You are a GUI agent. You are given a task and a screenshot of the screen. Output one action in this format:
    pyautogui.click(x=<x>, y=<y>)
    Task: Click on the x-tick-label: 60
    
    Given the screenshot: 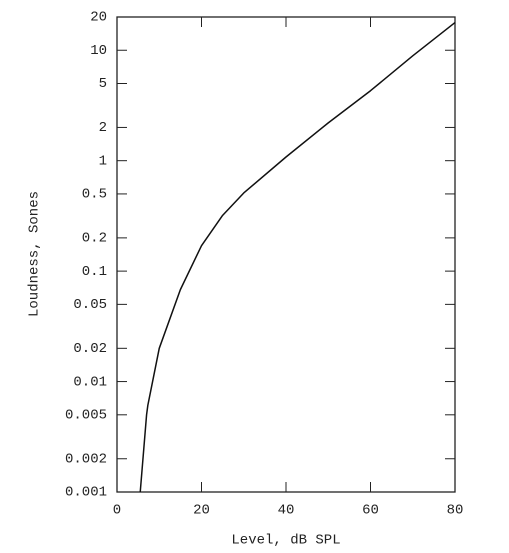 What is the action you would take?
    pyautogui.click(x=370, y=511)
    